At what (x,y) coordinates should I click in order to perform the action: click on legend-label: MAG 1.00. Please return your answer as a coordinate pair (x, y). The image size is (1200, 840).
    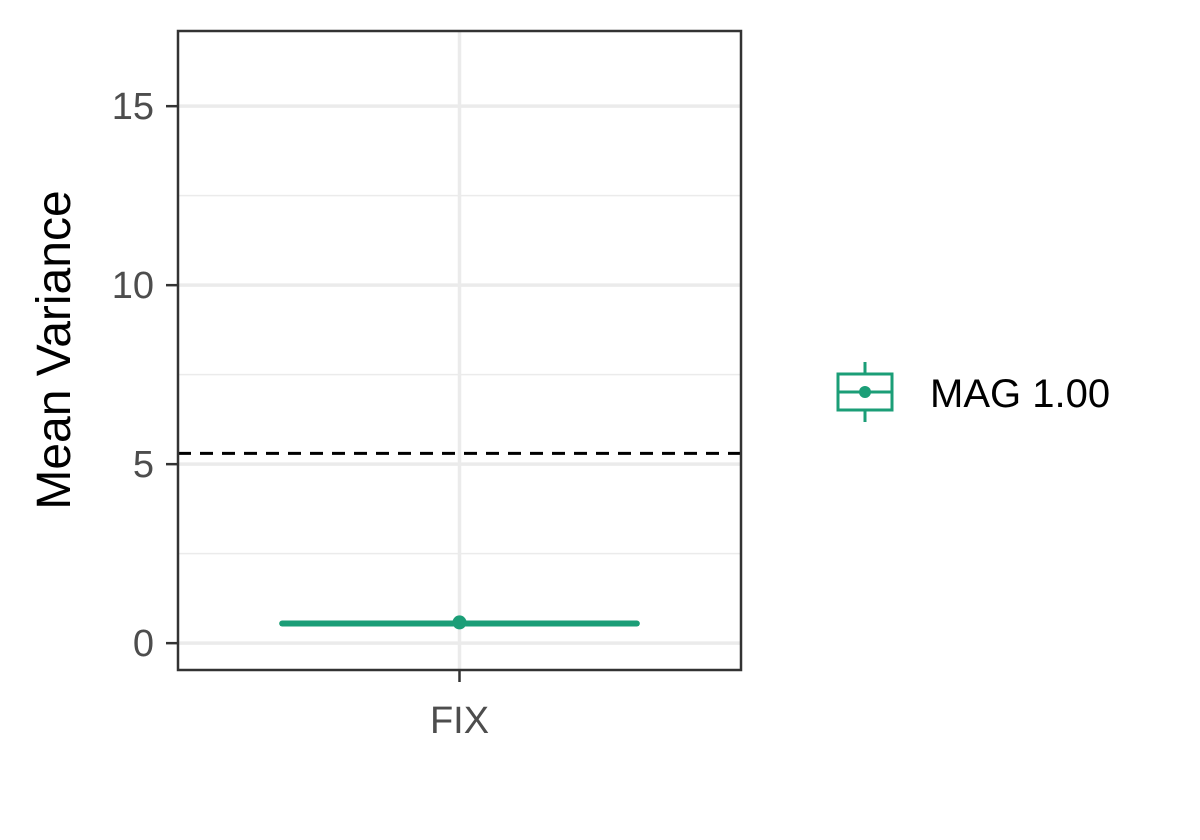
    Looking at the image, I should click on (1020, 394).